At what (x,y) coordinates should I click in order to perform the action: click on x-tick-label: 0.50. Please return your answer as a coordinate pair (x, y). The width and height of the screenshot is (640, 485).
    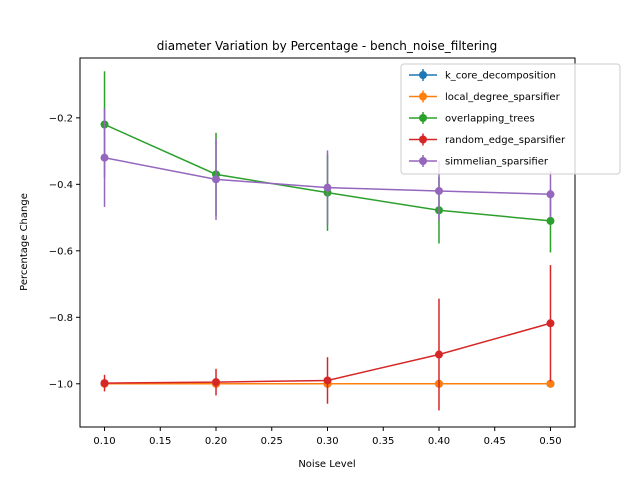
    Looking at the image, I should click on (550, 441).